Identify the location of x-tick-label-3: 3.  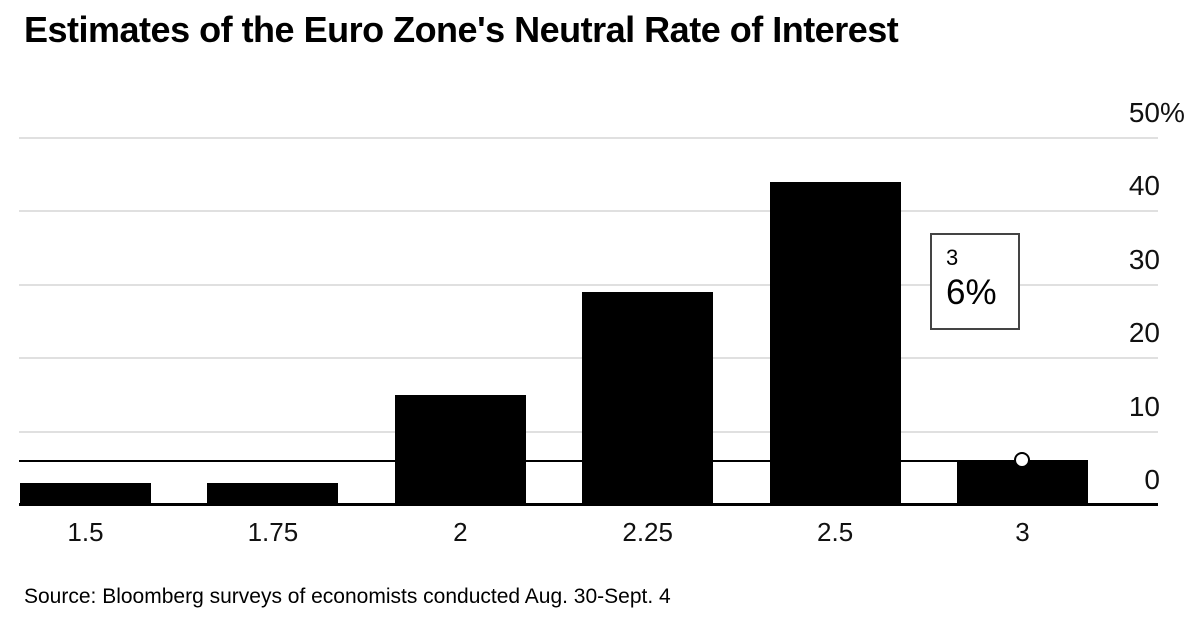
(1022, 532).